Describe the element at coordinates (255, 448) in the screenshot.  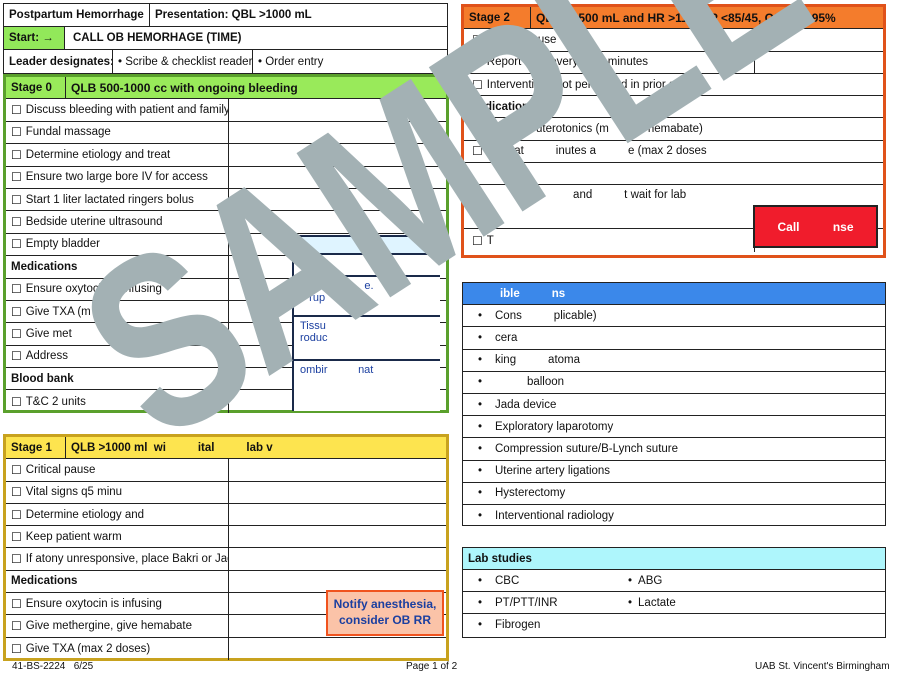
I see `stage-1-criteria: QLB >1000 ml wi ital lab v` at that location.